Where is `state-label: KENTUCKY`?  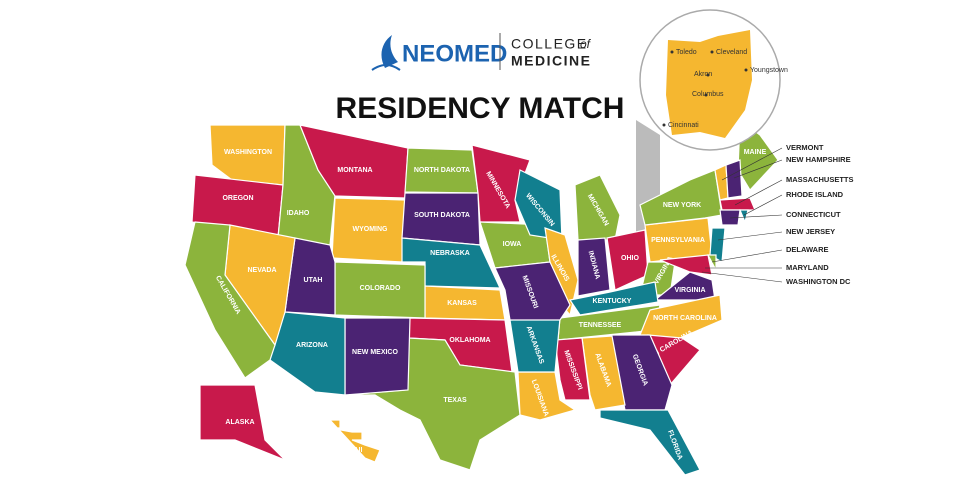 state-label: KENTUCKY is located at coordinates (612, 301).